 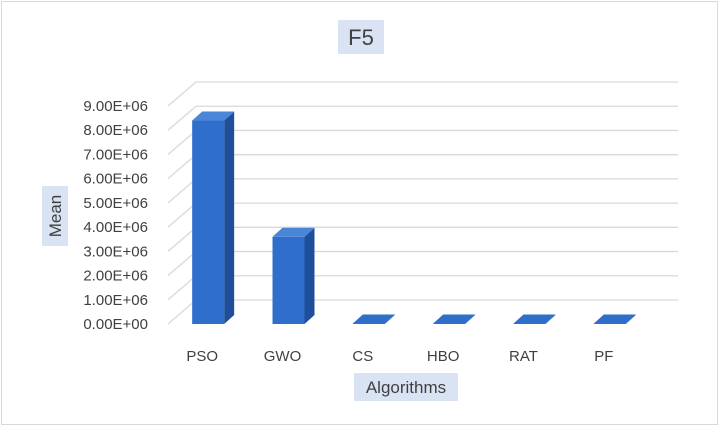 I want to click on y-tick-label: 9.00E+06, so click(x=115, y=106).